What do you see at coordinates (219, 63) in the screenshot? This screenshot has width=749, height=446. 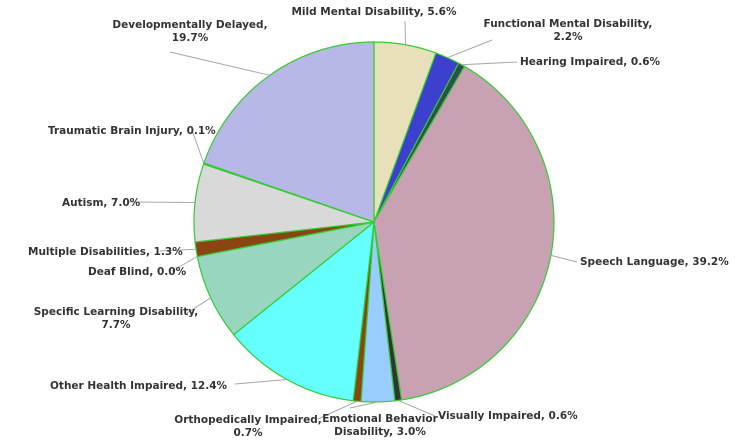 I see `leader-line-developmentally-delayed` at bounding box center [219, 63].